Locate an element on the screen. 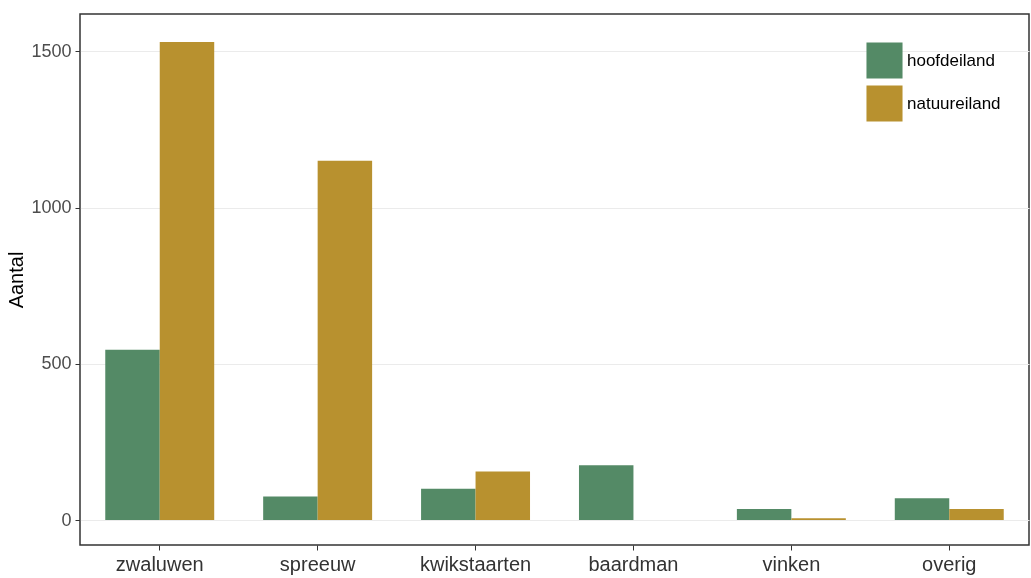  x-tick-label: baardman is located at coordinates (633, 563).